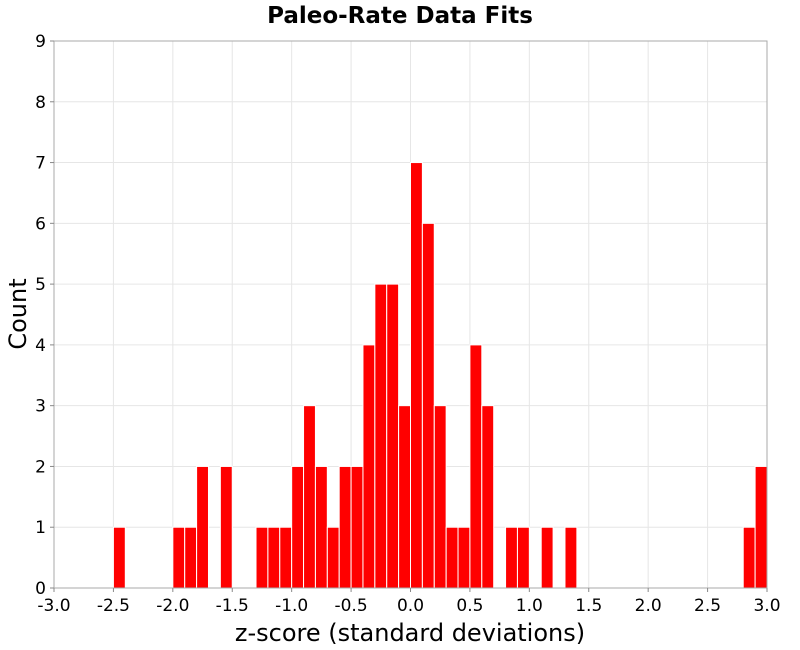 The width and height of the screenshot is (800, 650). I want to click on x-tick-label: -1.0, so click(291, 606).